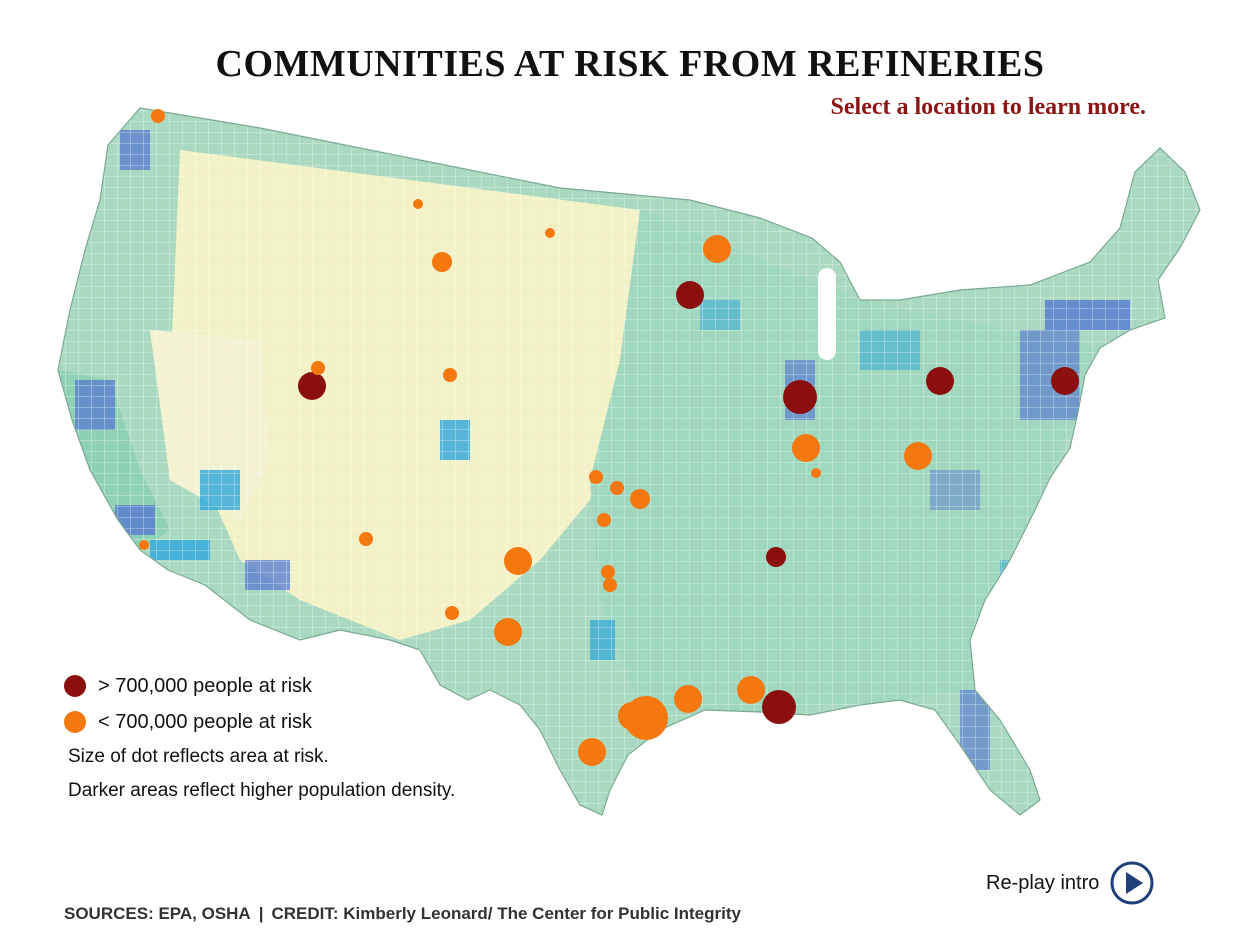 The width and height of the screenshot is (1260, 946). I want to click on high-risk-dot-icon, so click(75, 686).